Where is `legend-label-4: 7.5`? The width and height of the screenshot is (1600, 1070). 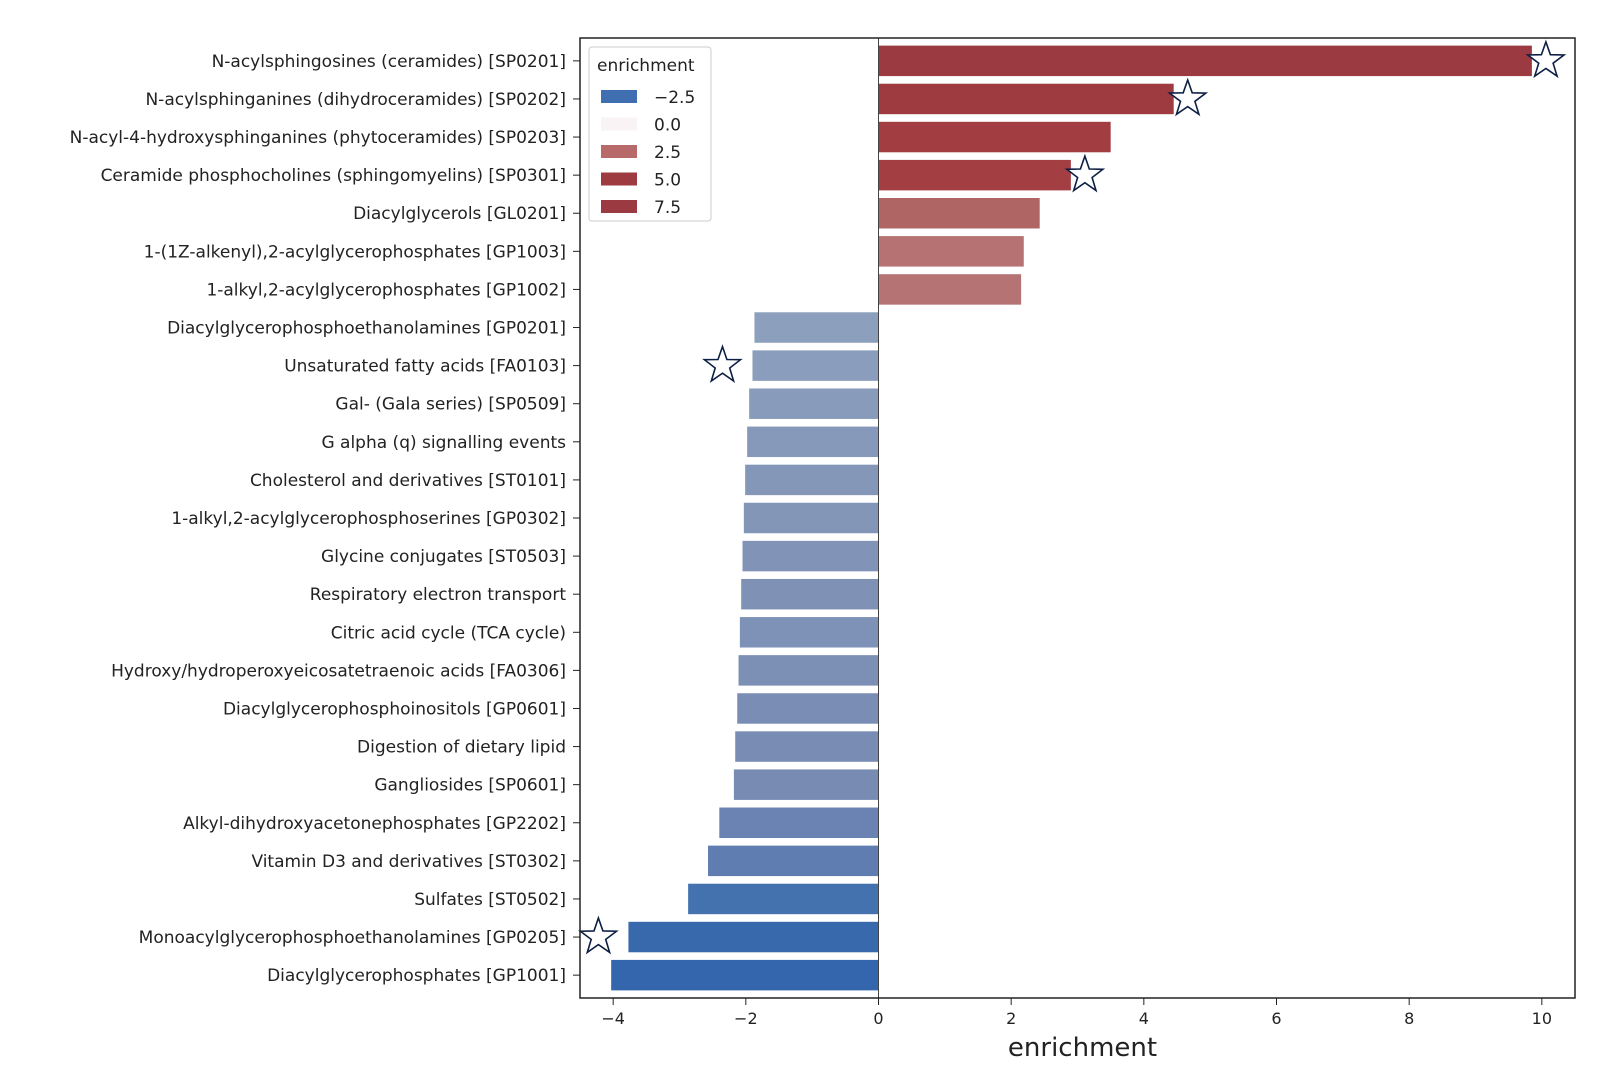 legend-label-4: 7.5 is located at coordinates (667, 208).